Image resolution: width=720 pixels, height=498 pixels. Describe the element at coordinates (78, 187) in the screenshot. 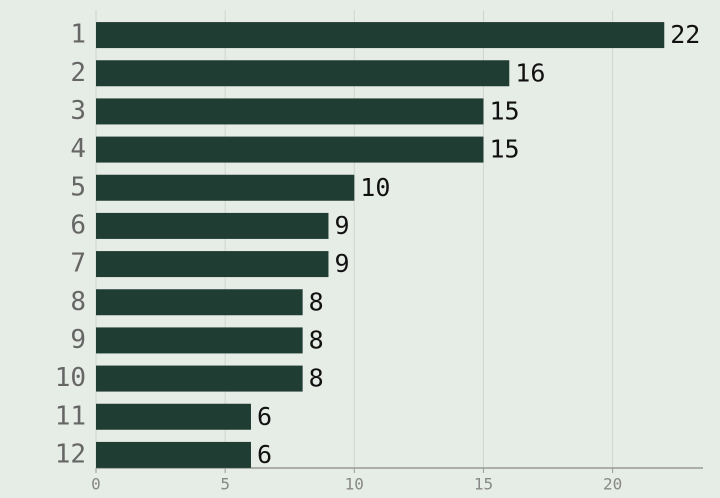

I see `y-tick-label: 5` at that location.